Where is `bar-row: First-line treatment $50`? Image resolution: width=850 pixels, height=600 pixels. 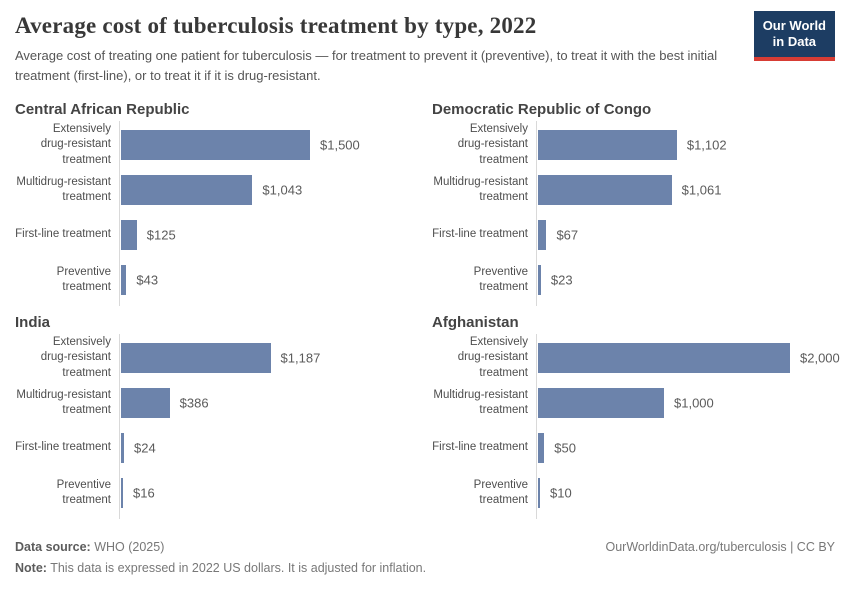 bar-row: First-line treatment $50 is located at coordinates (633, 448).